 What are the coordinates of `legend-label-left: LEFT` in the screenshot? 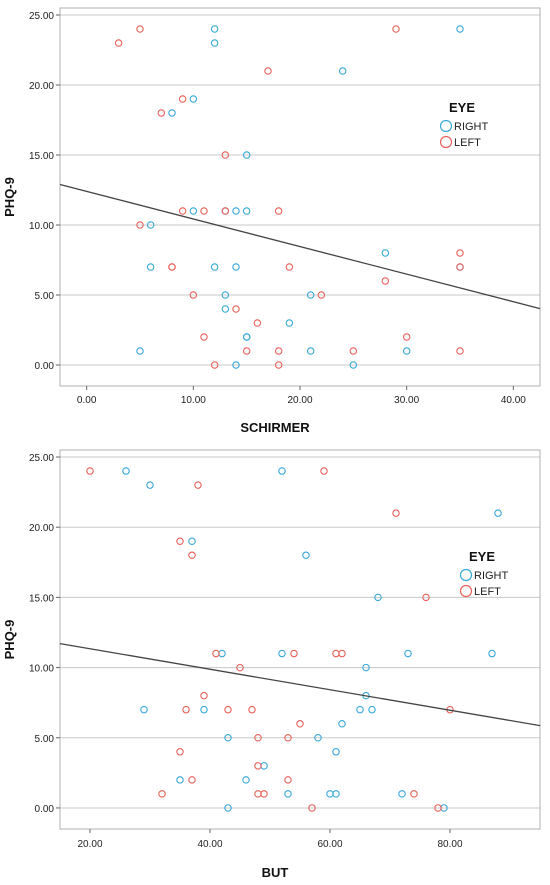 It's located at (467, 143).